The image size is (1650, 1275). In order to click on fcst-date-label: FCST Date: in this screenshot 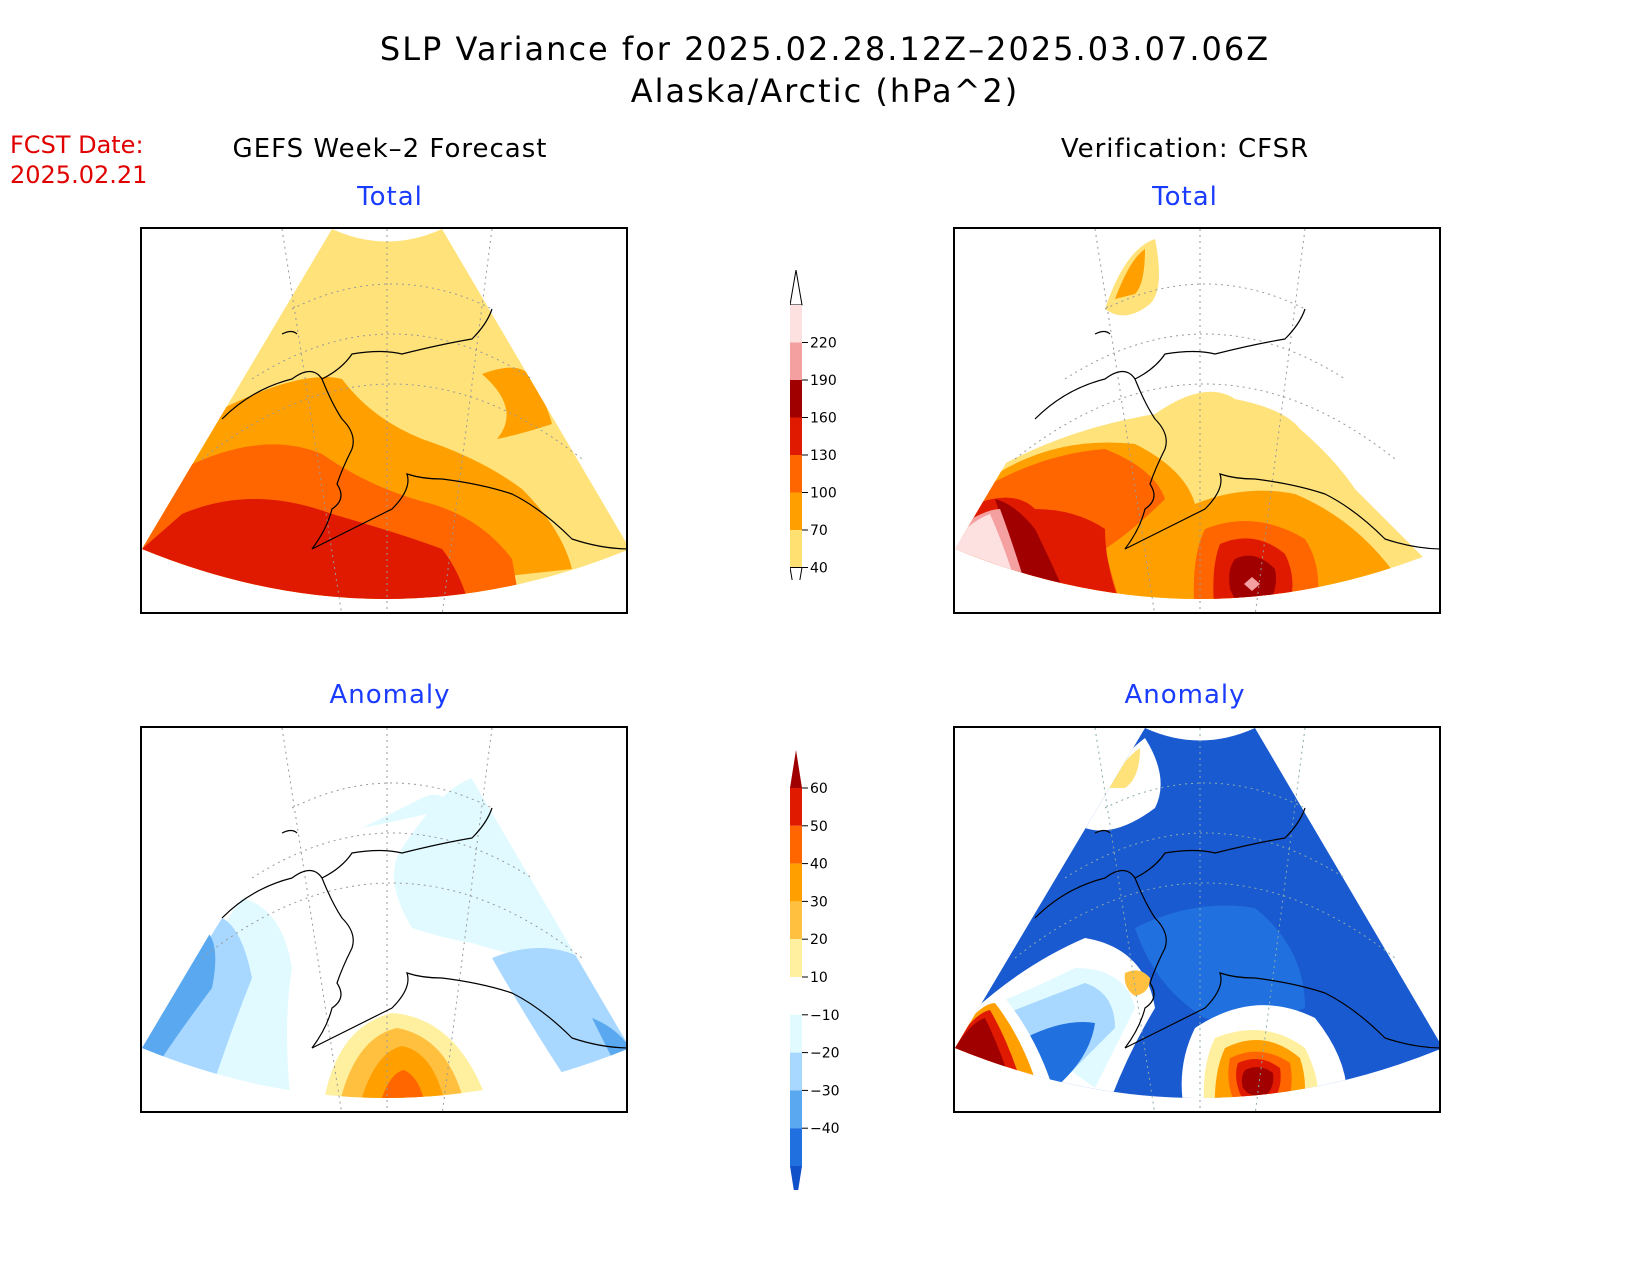, I will do `click(77, 145)`.